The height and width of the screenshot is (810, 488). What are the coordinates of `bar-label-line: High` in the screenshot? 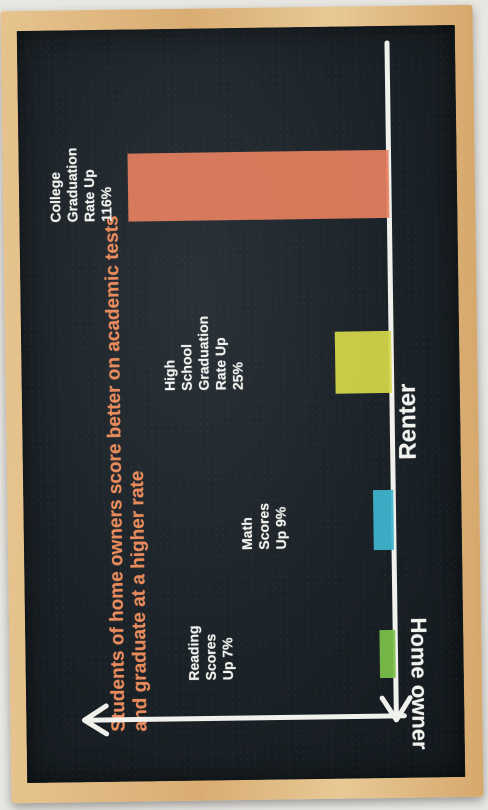 It's located at (169, 375).